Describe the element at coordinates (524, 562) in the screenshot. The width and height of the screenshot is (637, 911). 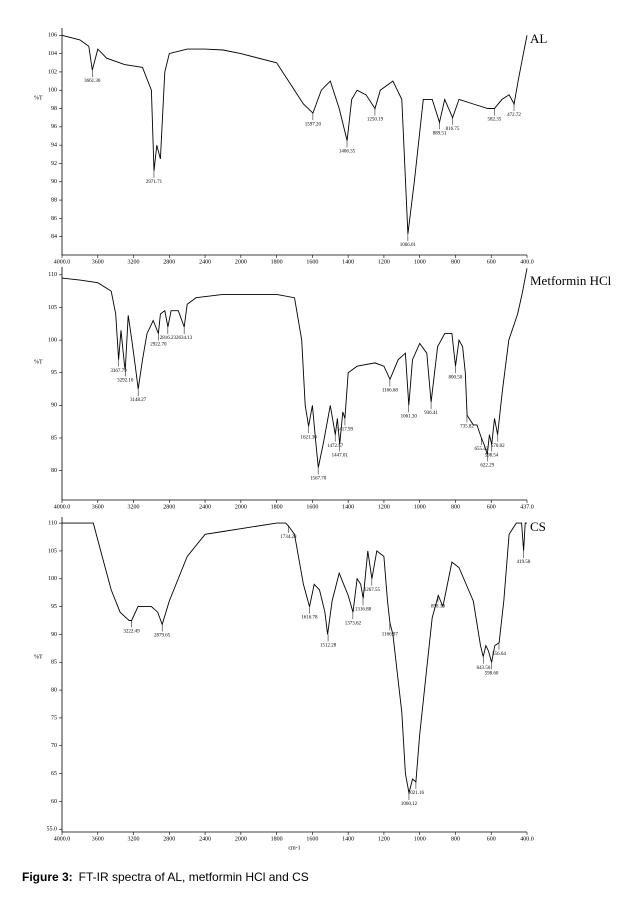
I see `peak-label: 419.58` at that location.